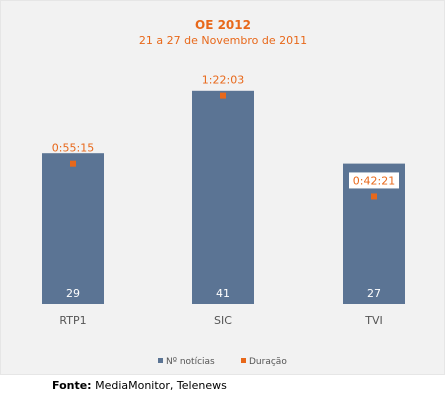  Describe the element at coordinates (374, 196) in the screenshot. I see `duration-marker-tvi` at that location.